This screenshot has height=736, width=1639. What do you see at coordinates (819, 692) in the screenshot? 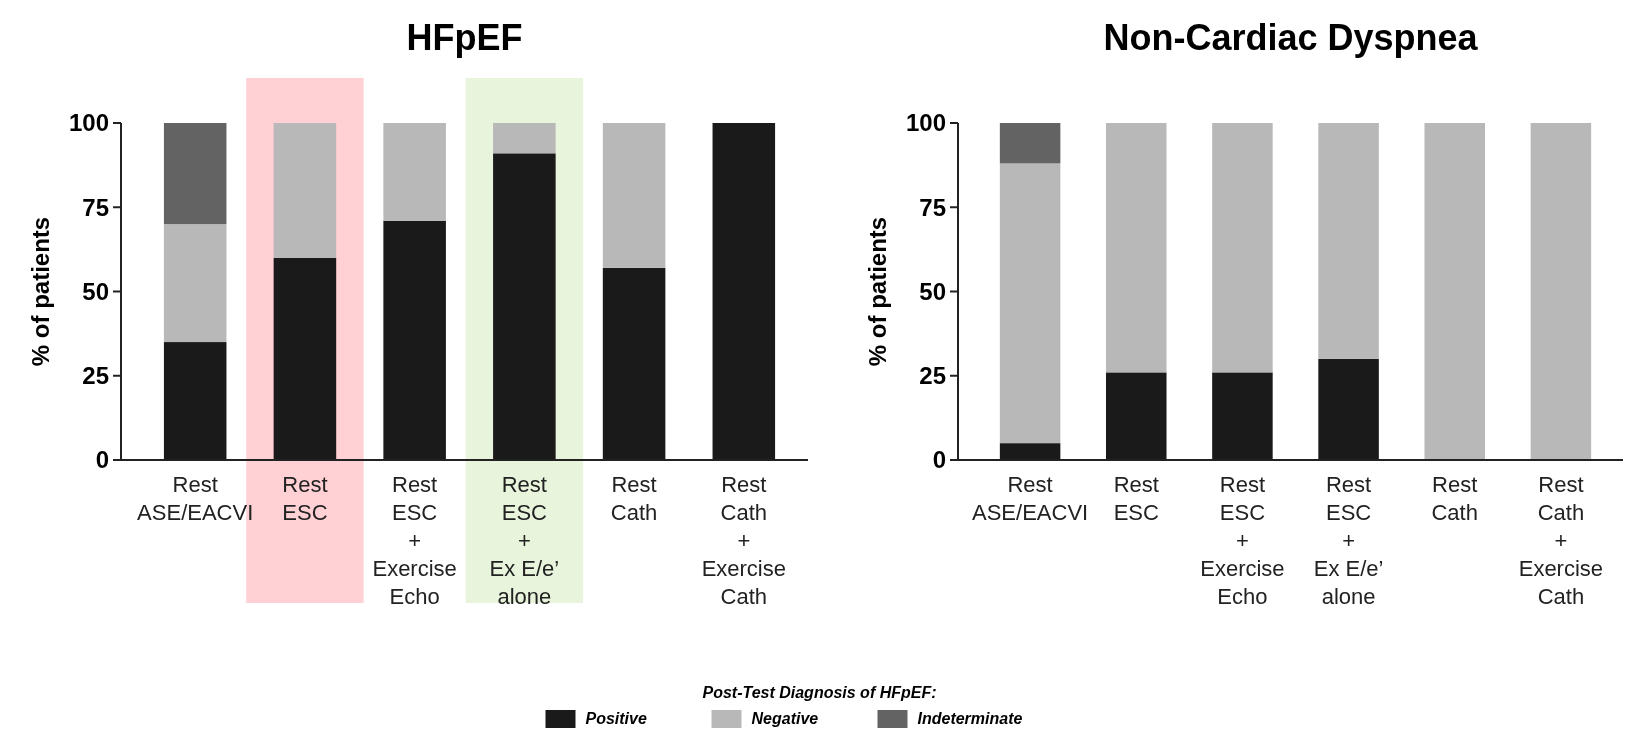
I see `legend-title: Post-Test Diagnosis of HFpEF:` at bounding box center [819, 692].